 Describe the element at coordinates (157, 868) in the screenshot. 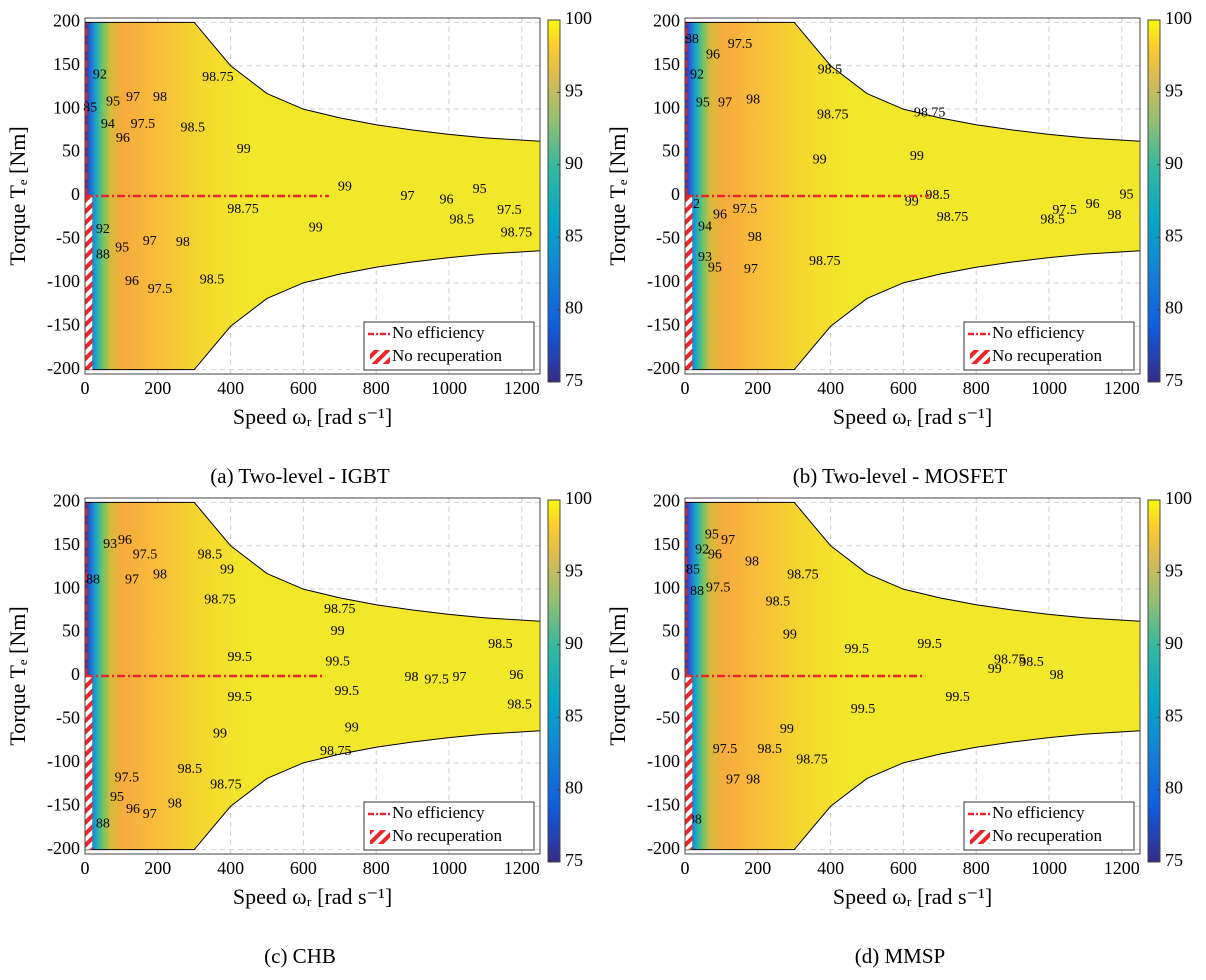

I see `x-tick-label: 200` at that location.